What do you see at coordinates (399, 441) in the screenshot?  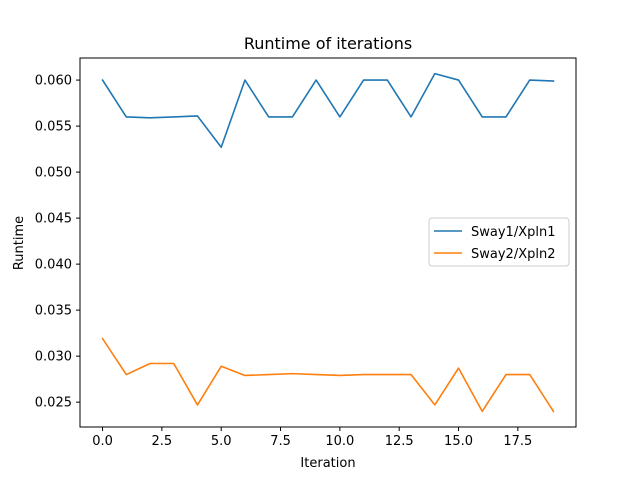 I see `x-tick-label: 12.5` at bounding box center [399, 441].